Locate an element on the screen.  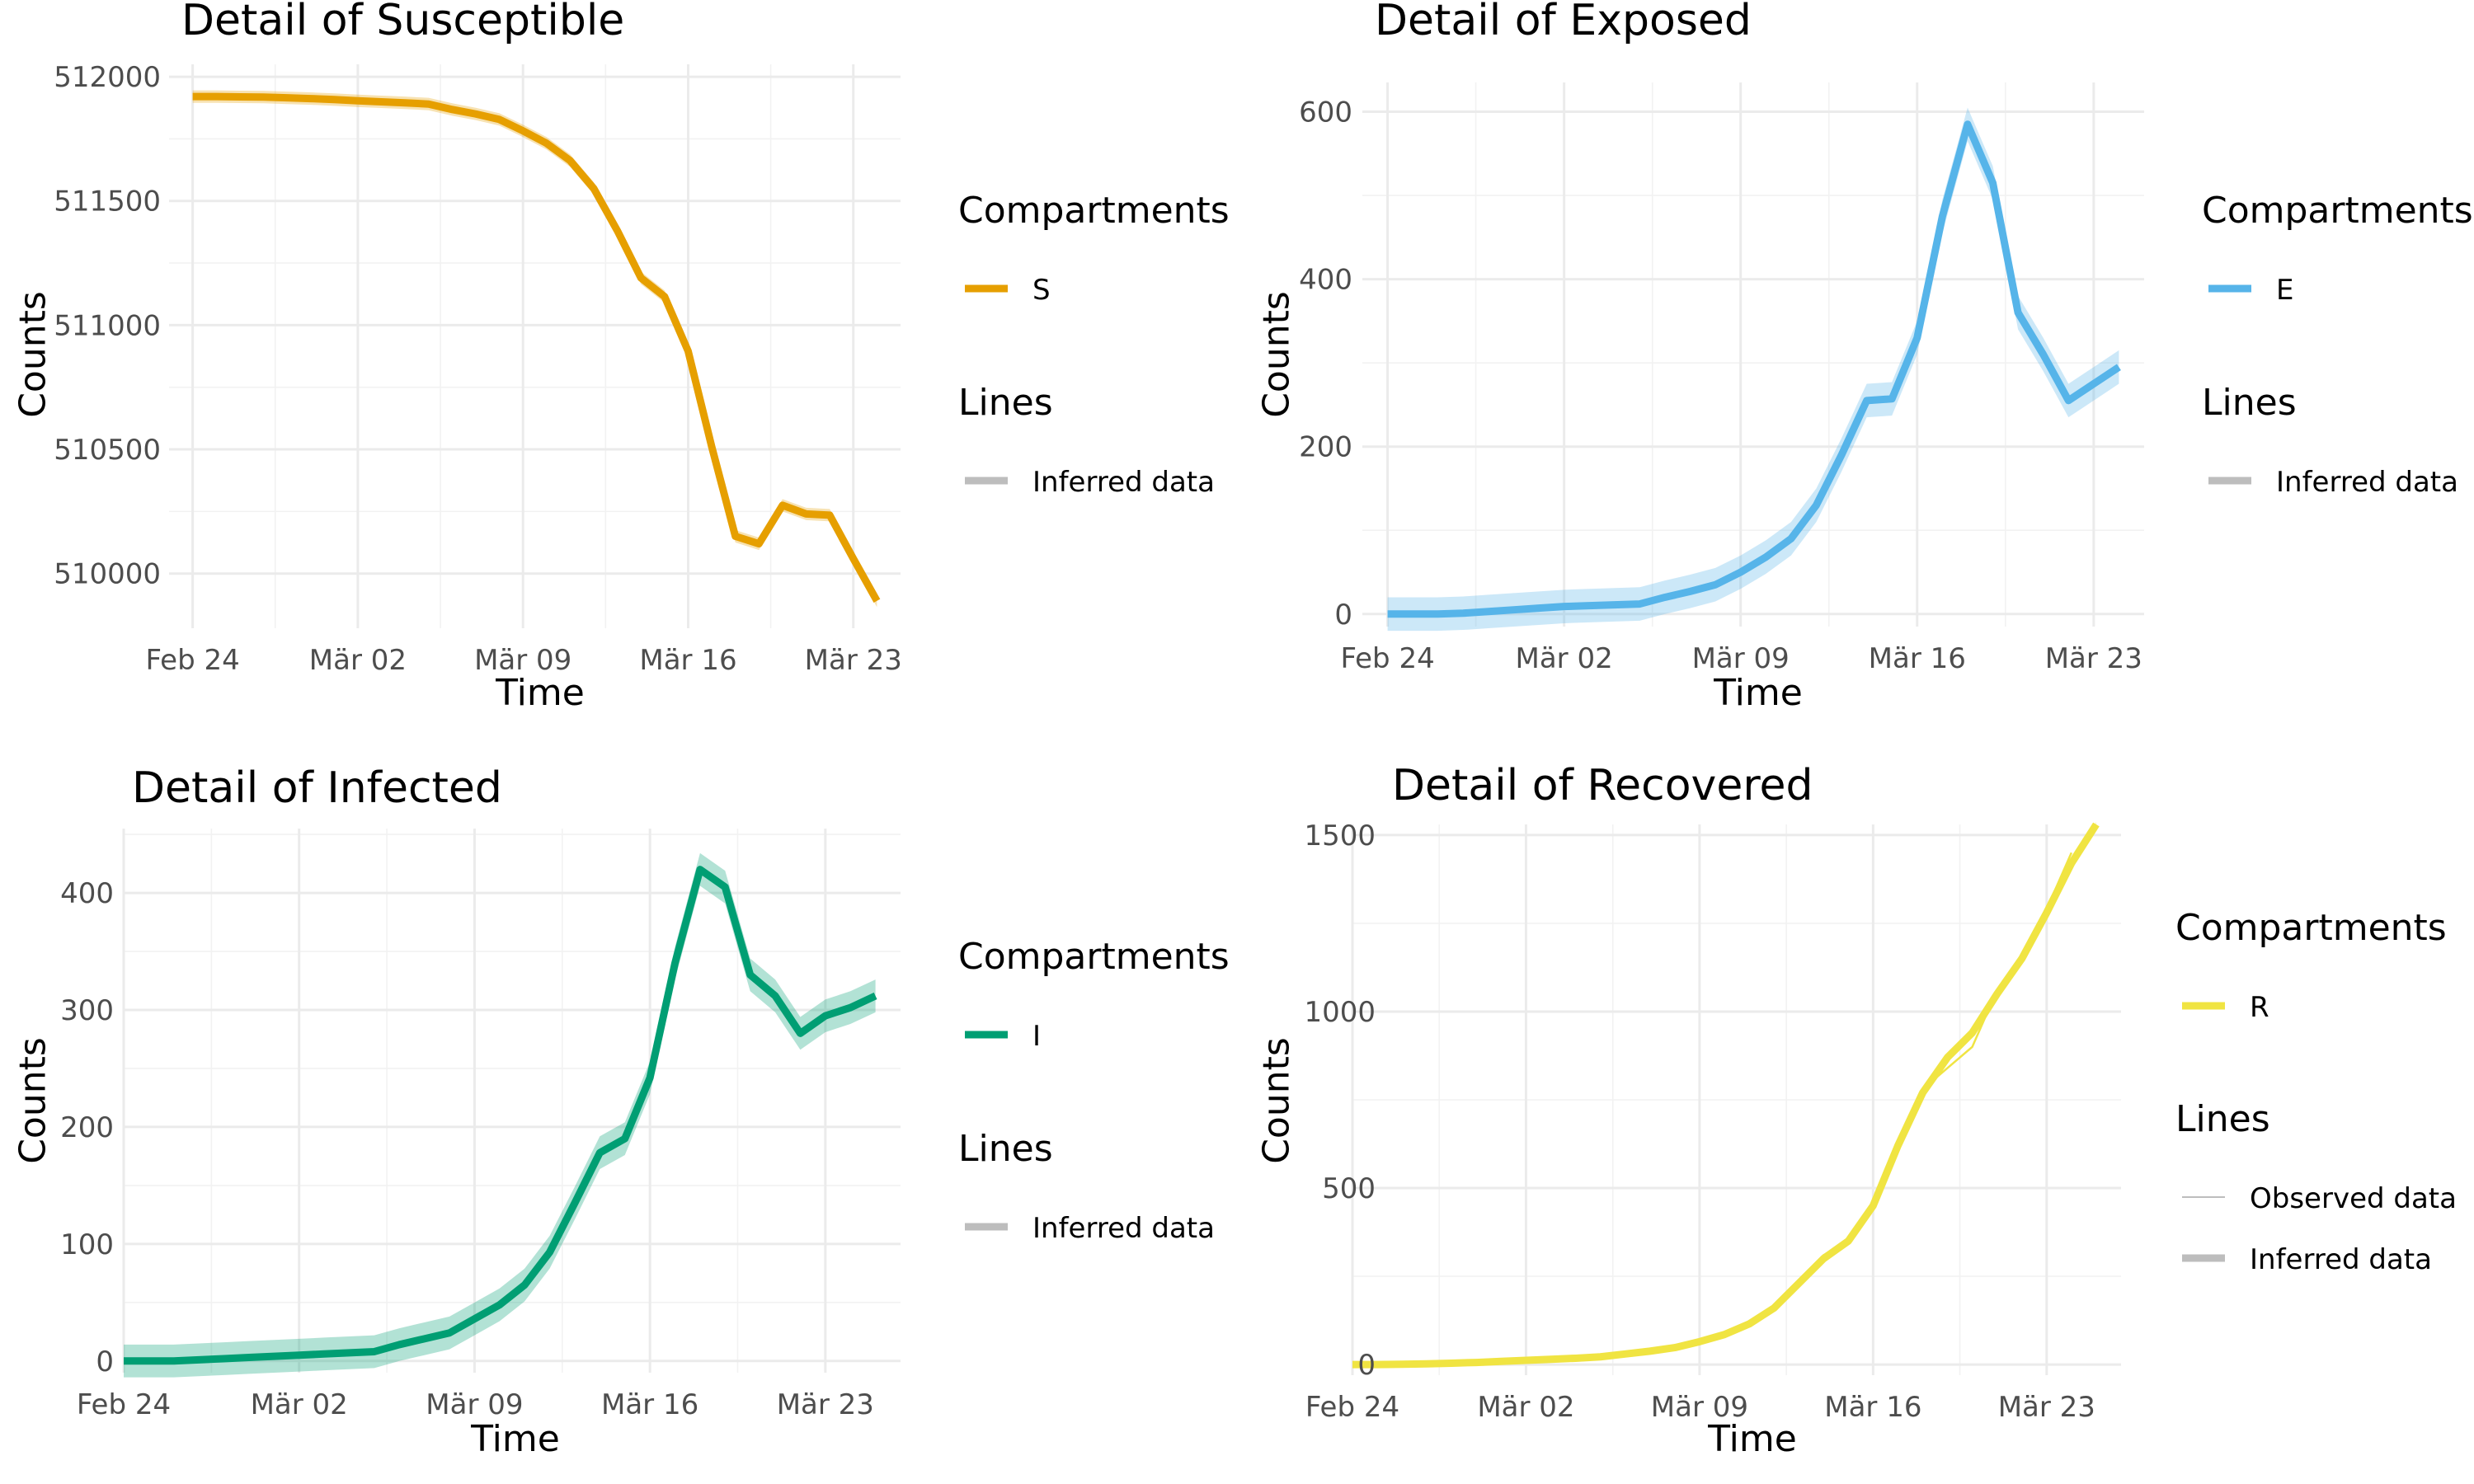
chart-title: Detail of Exposed is located at coordinates (1563, 23).